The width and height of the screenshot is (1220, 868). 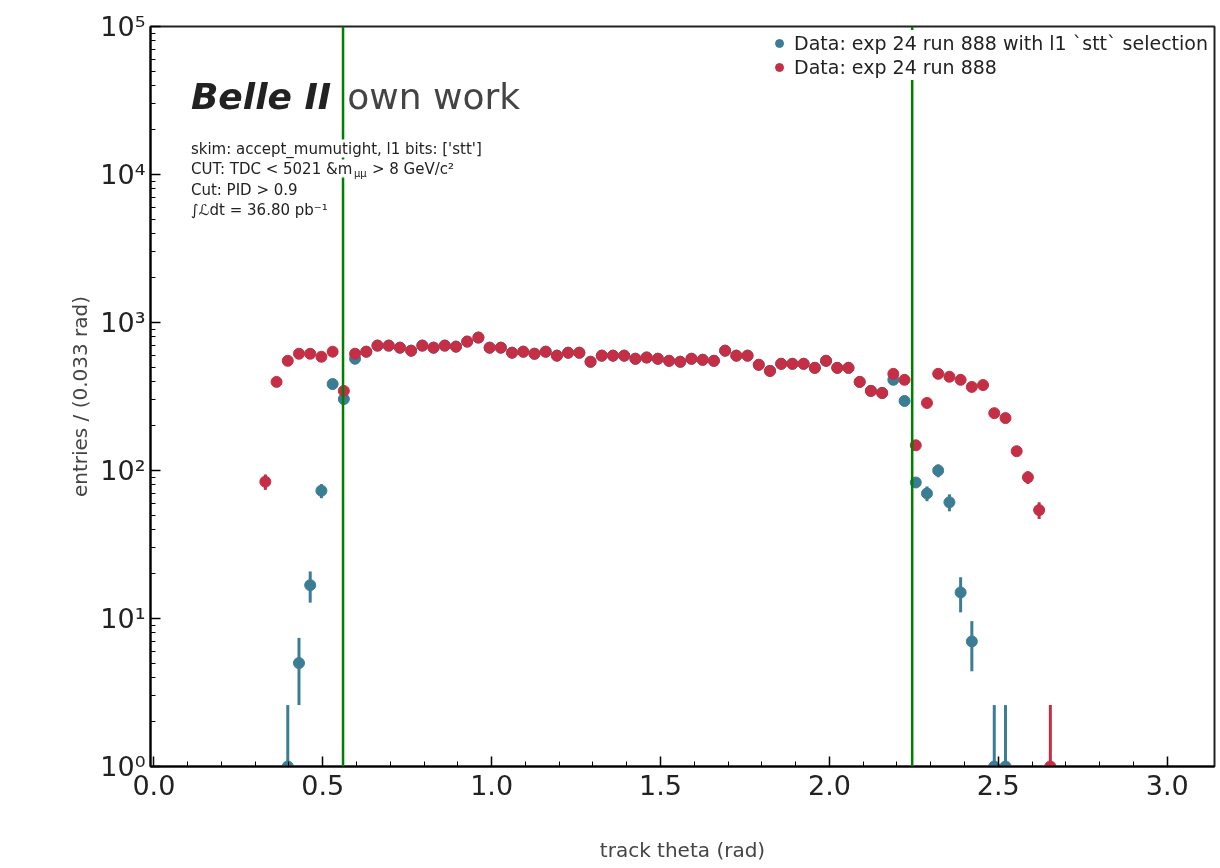 What do you see at coordinates (1001, 43) in the screenshot?
I see `legend-label: Data: exp 24 run 888 with l1 `stt` selection` at bounding box center [1001, 43].